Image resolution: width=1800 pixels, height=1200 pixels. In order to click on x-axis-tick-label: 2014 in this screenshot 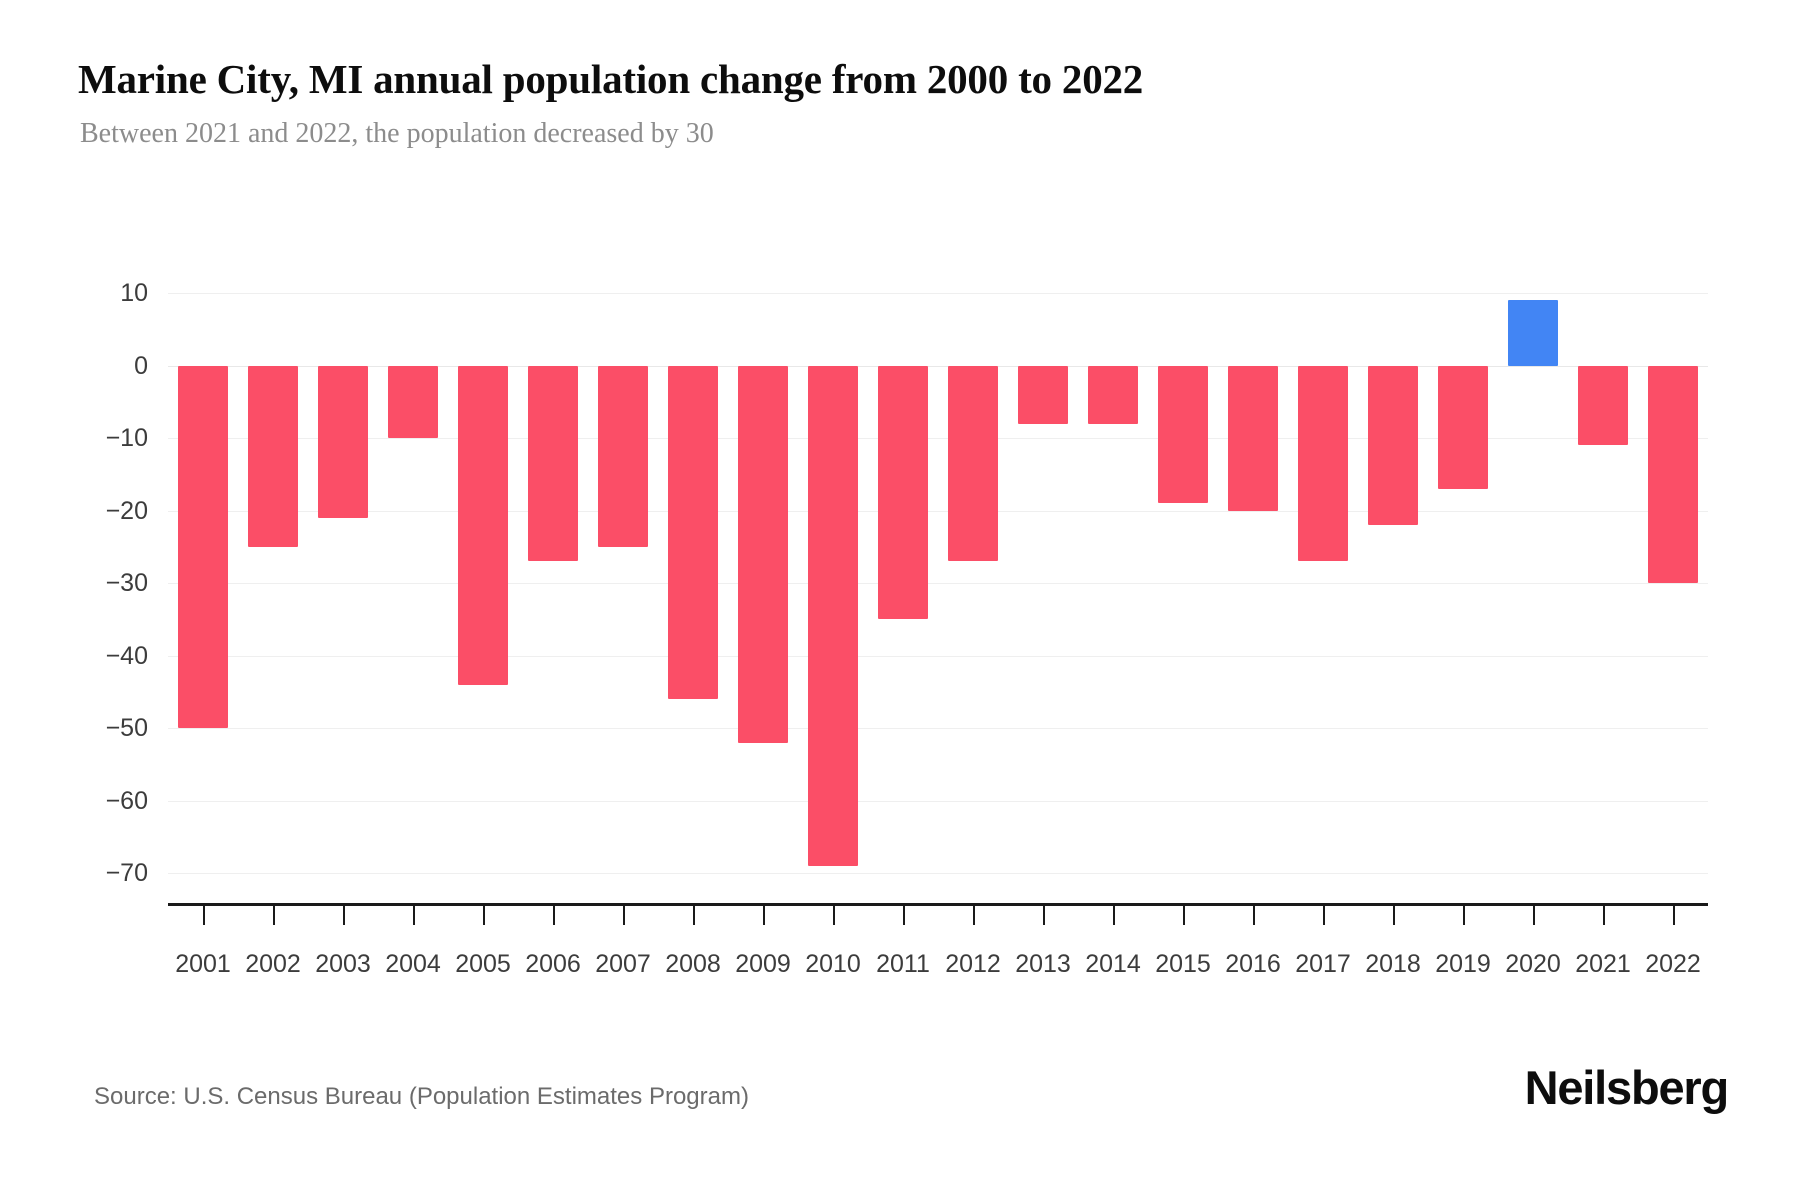, I will do `click(1113, 964)`.